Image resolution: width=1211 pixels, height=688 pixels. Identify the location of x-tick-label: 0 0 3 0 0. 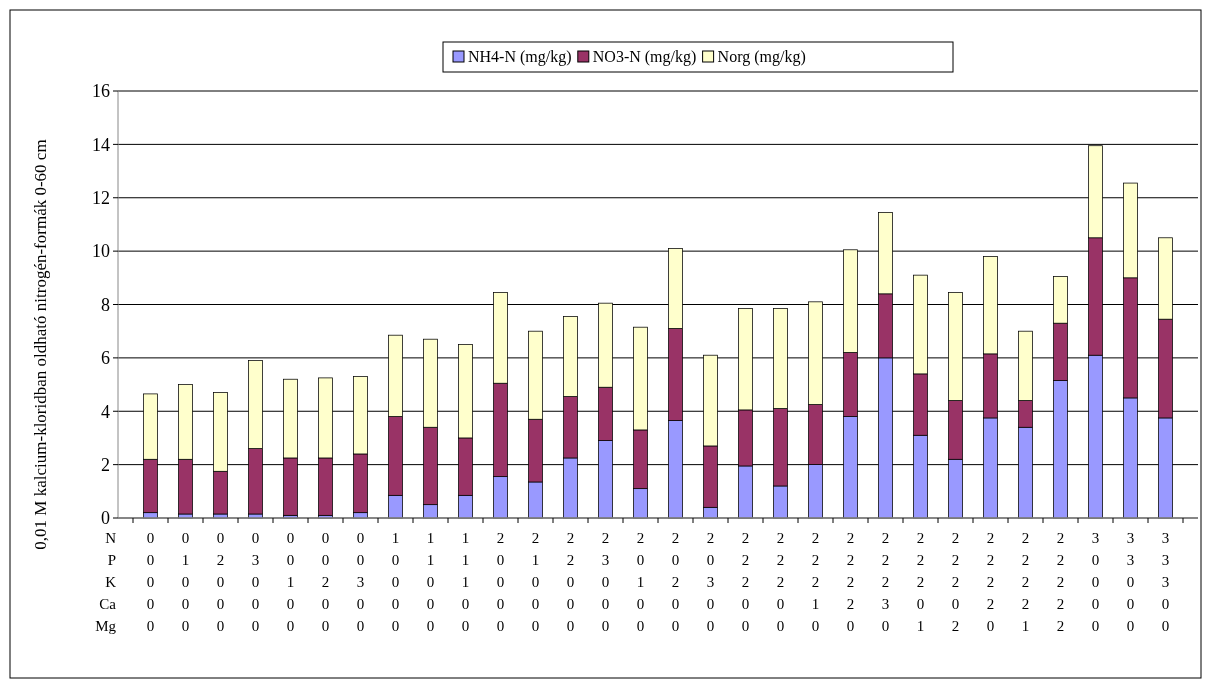
(360, 582).